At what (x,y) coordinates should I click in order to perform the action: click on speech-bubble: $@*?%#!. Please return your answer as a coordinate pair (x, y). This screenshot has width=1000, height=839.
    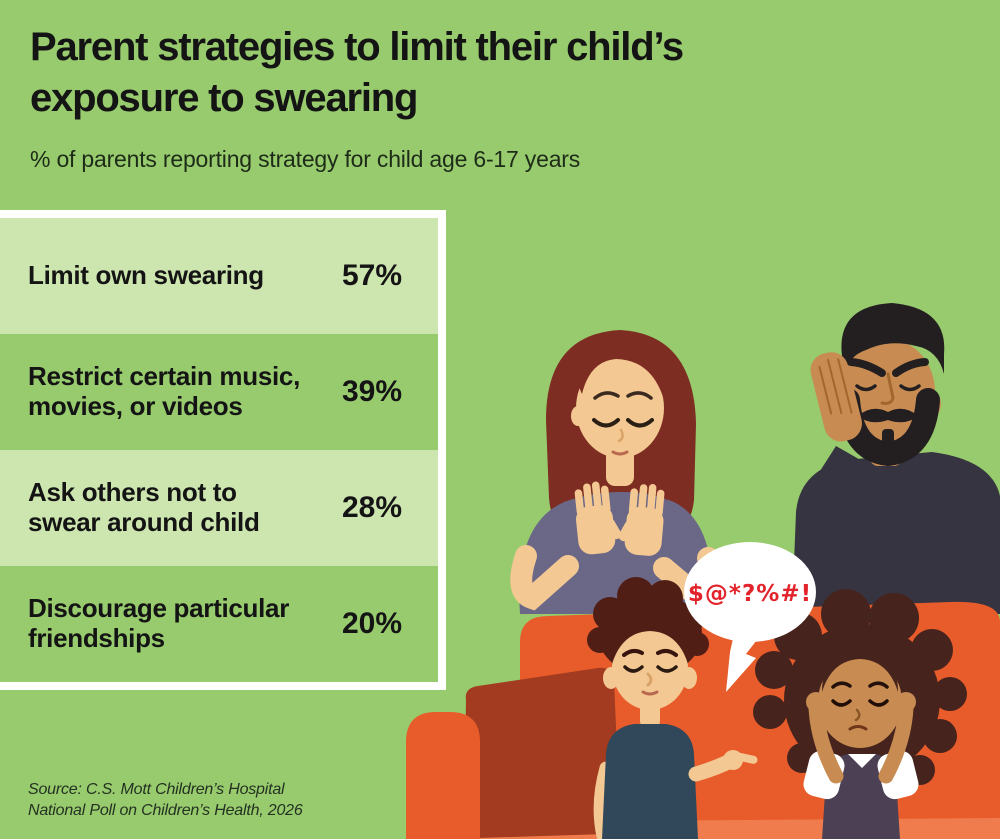
    Looking at the image, I should click on (750, 617).